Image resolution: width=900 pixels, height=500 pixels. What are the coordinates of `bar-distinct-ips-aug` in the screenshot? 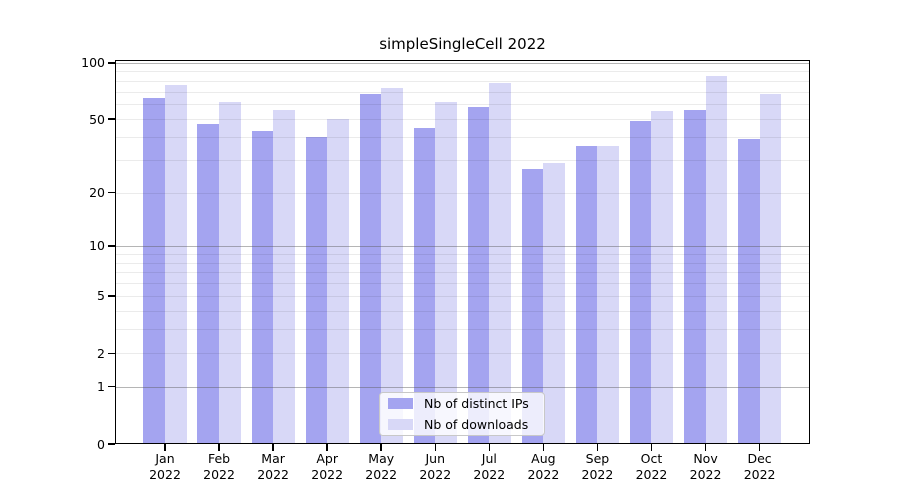 It's located at (532, 306).